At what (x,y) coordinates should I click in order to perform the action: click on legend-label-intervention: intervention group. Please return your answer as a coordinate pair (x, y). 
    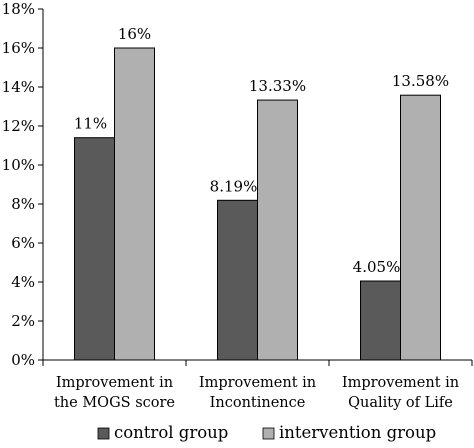
    Looking at the image, I should click on (357, 432).